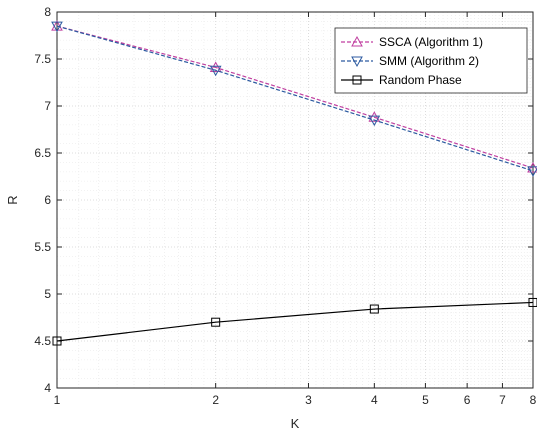  I want to click on y-tick-label: 7, so click(47, 106).